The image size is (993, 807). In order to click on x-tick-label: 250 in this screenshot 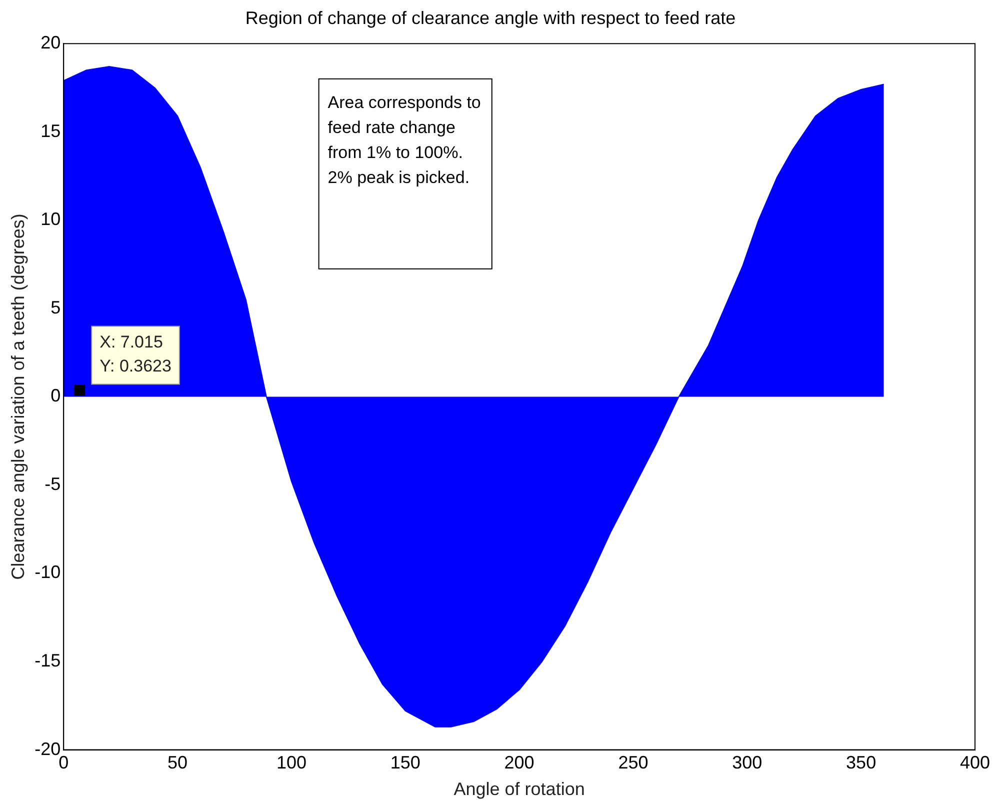, I will do `click(633, 762)`.